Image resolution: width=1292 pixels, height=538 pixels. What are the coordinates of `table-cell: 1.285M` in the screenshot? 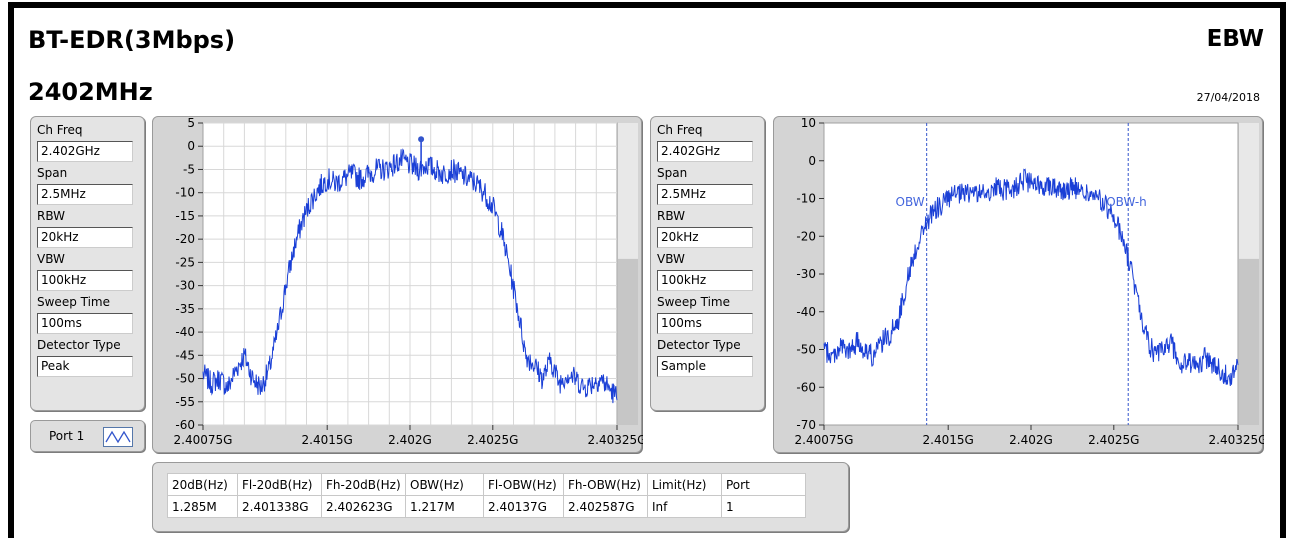 It's located at (202, 506).